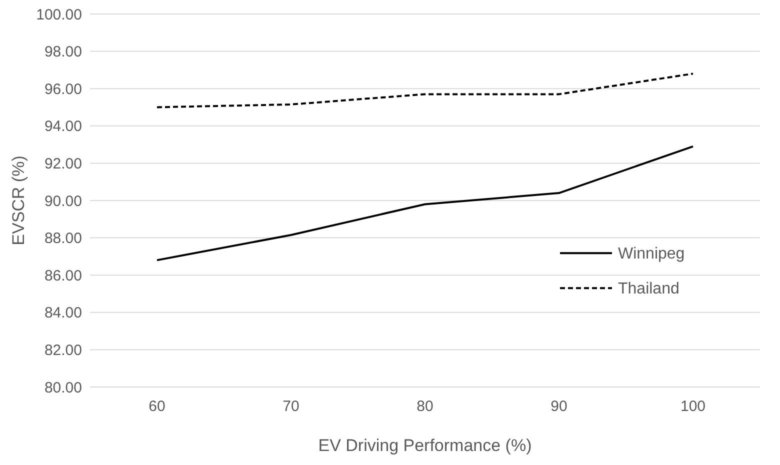 This screenshot has width=780, height=465. Describe the element at coordinates (651, 254) in the screenshot. I see `legend-label: Winnipeg` at that location.